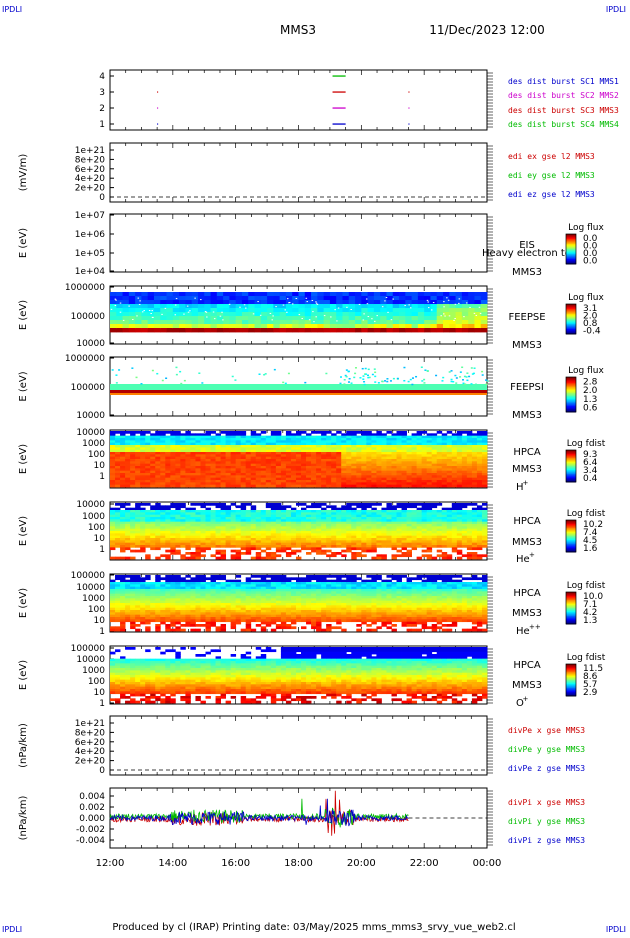 The image size is (630, 938). Describe the element at coordinates (112, 592) in the screenshot. I see `panel-hpca-hepp-cell` at that location.